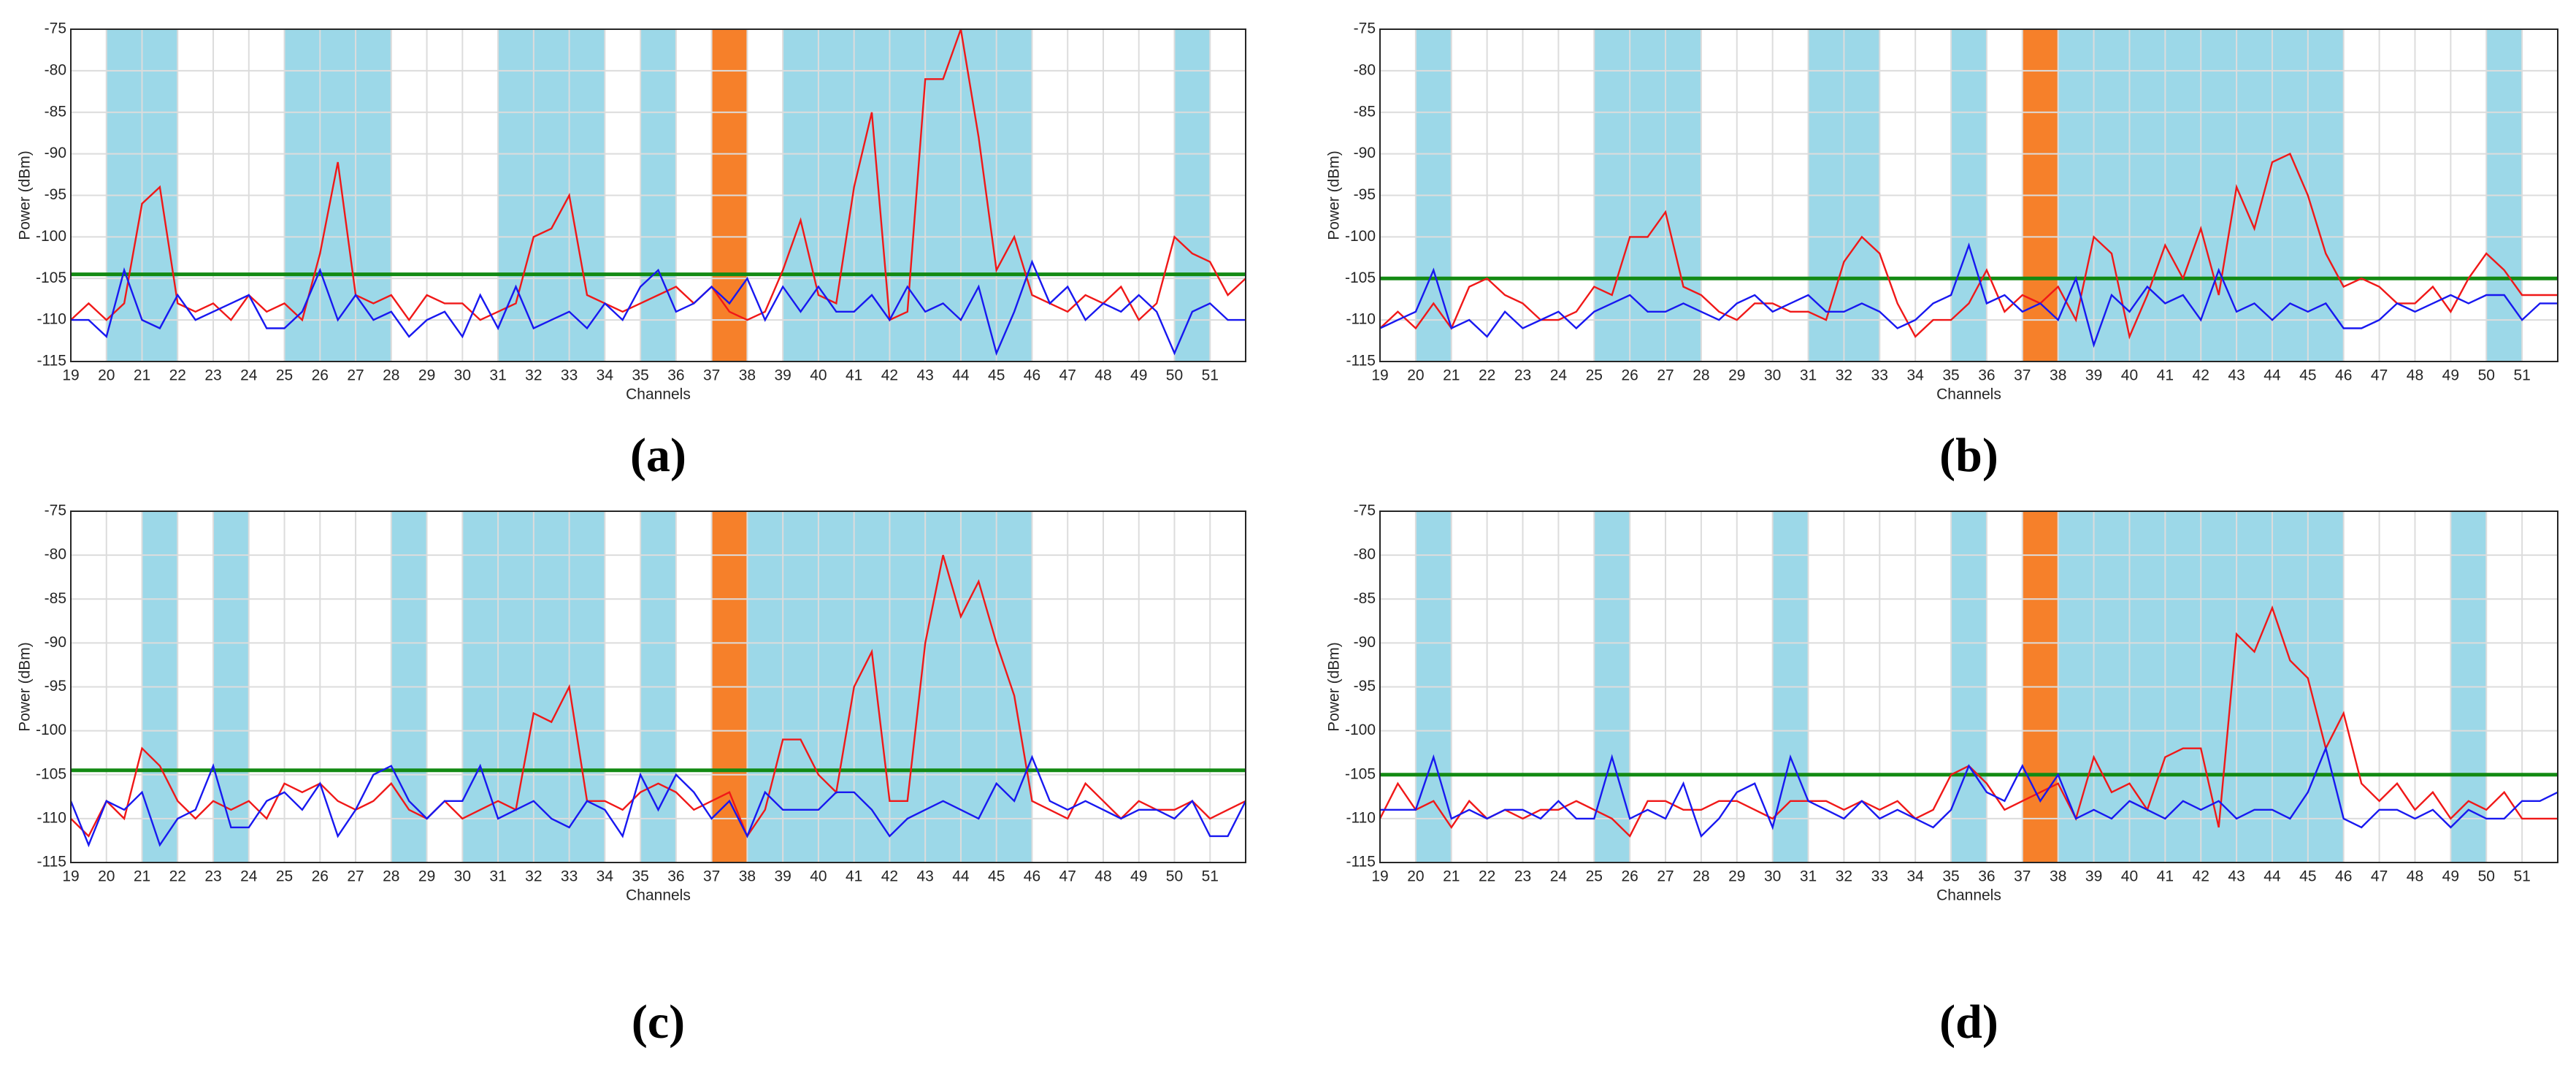 This screenshot has height=1067, width=2576. What do you see at coordinates (1879, 876) in the screenshot?
I see `x-tick-label: 33` at bounding box center [1879, 876].